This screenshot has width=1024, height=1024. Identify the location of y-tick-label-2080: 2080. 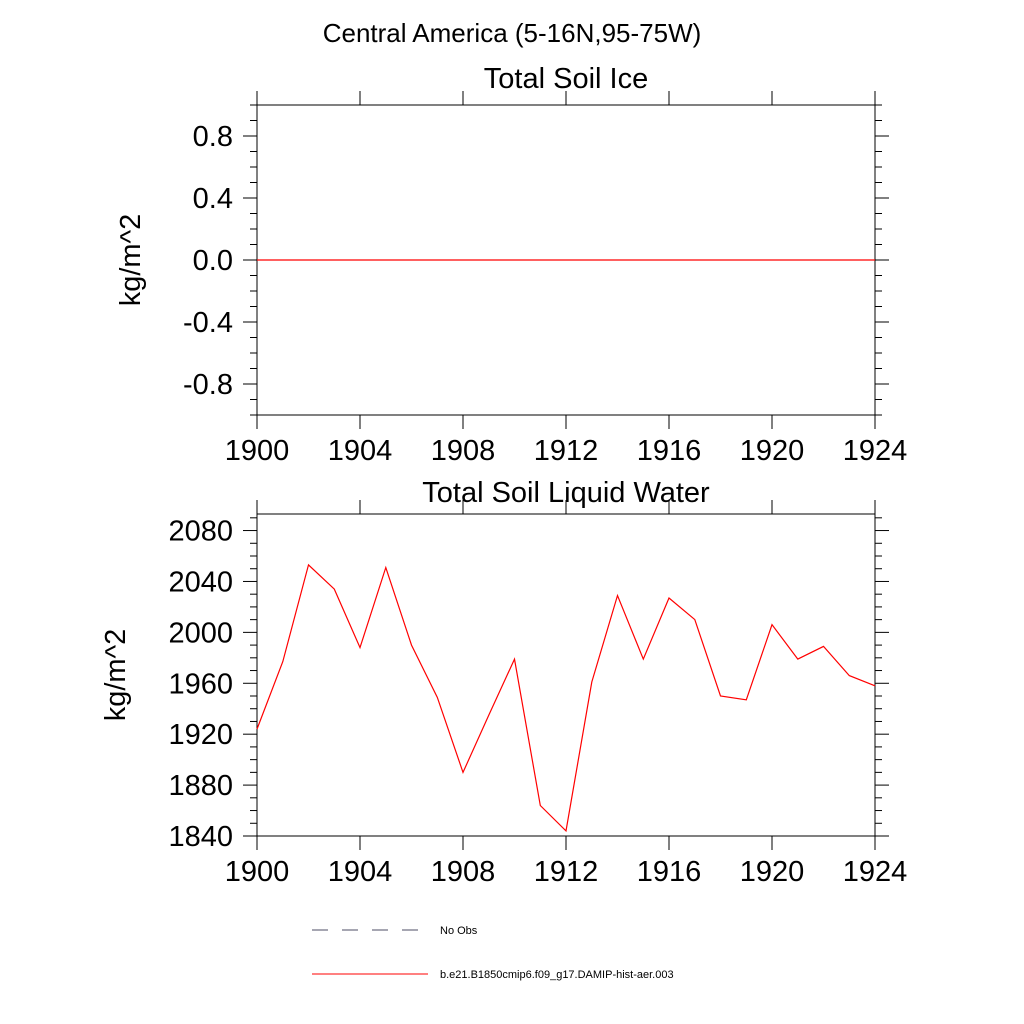
(200, 532).